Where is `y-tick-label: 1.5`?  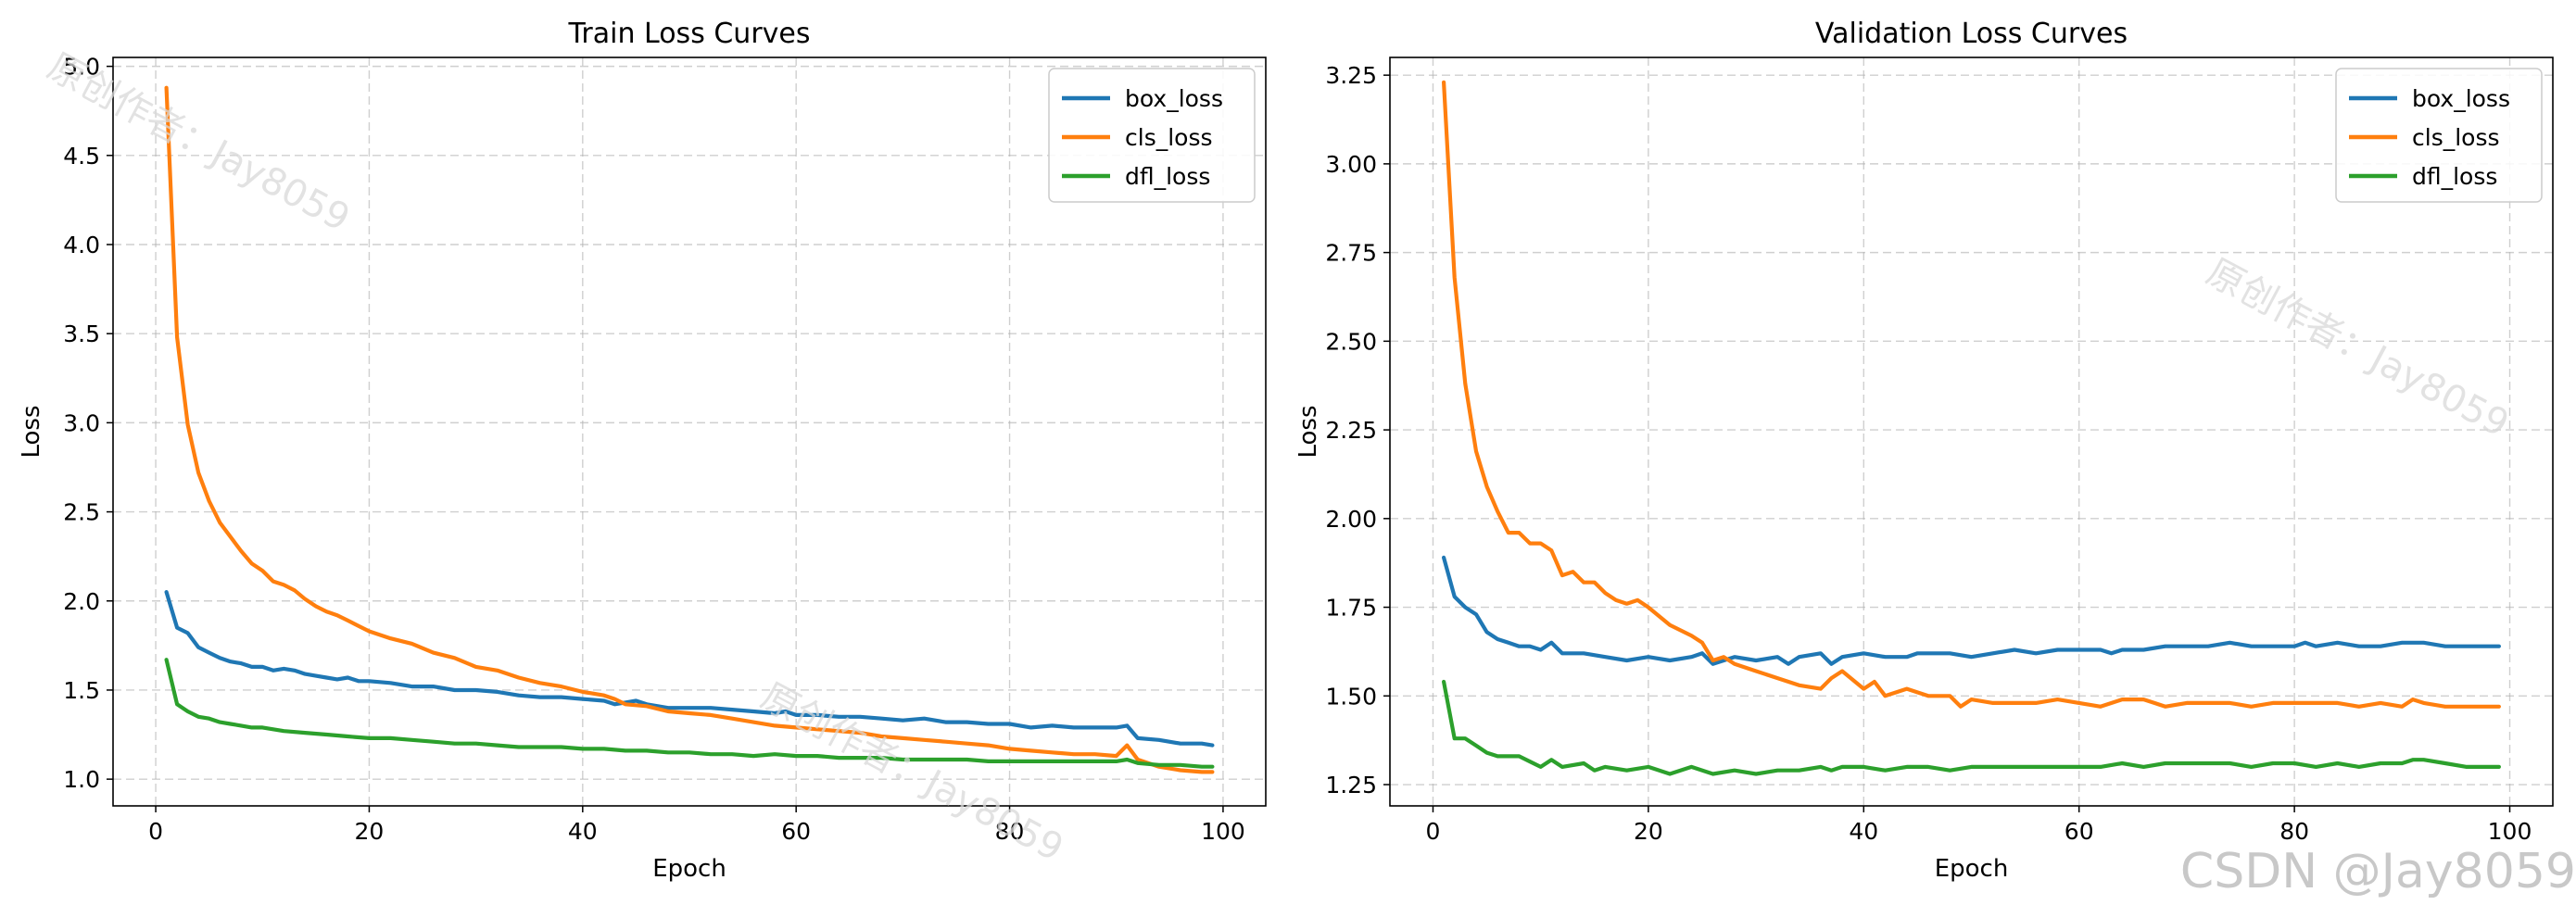
y-tick-label: 1.5 is located at coordinates (81, 690).